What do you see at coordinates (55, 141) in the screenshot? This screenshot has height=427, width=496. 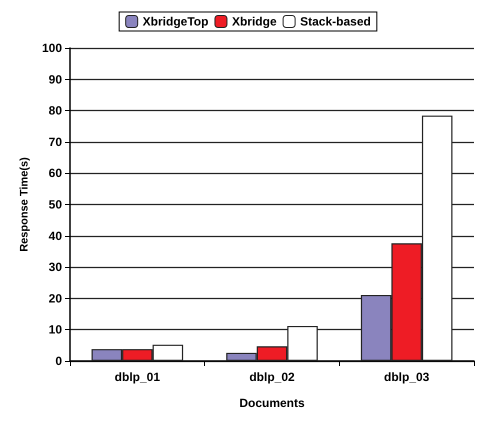 I see `y-tick-label: 70` at bounding box center [55, 141].